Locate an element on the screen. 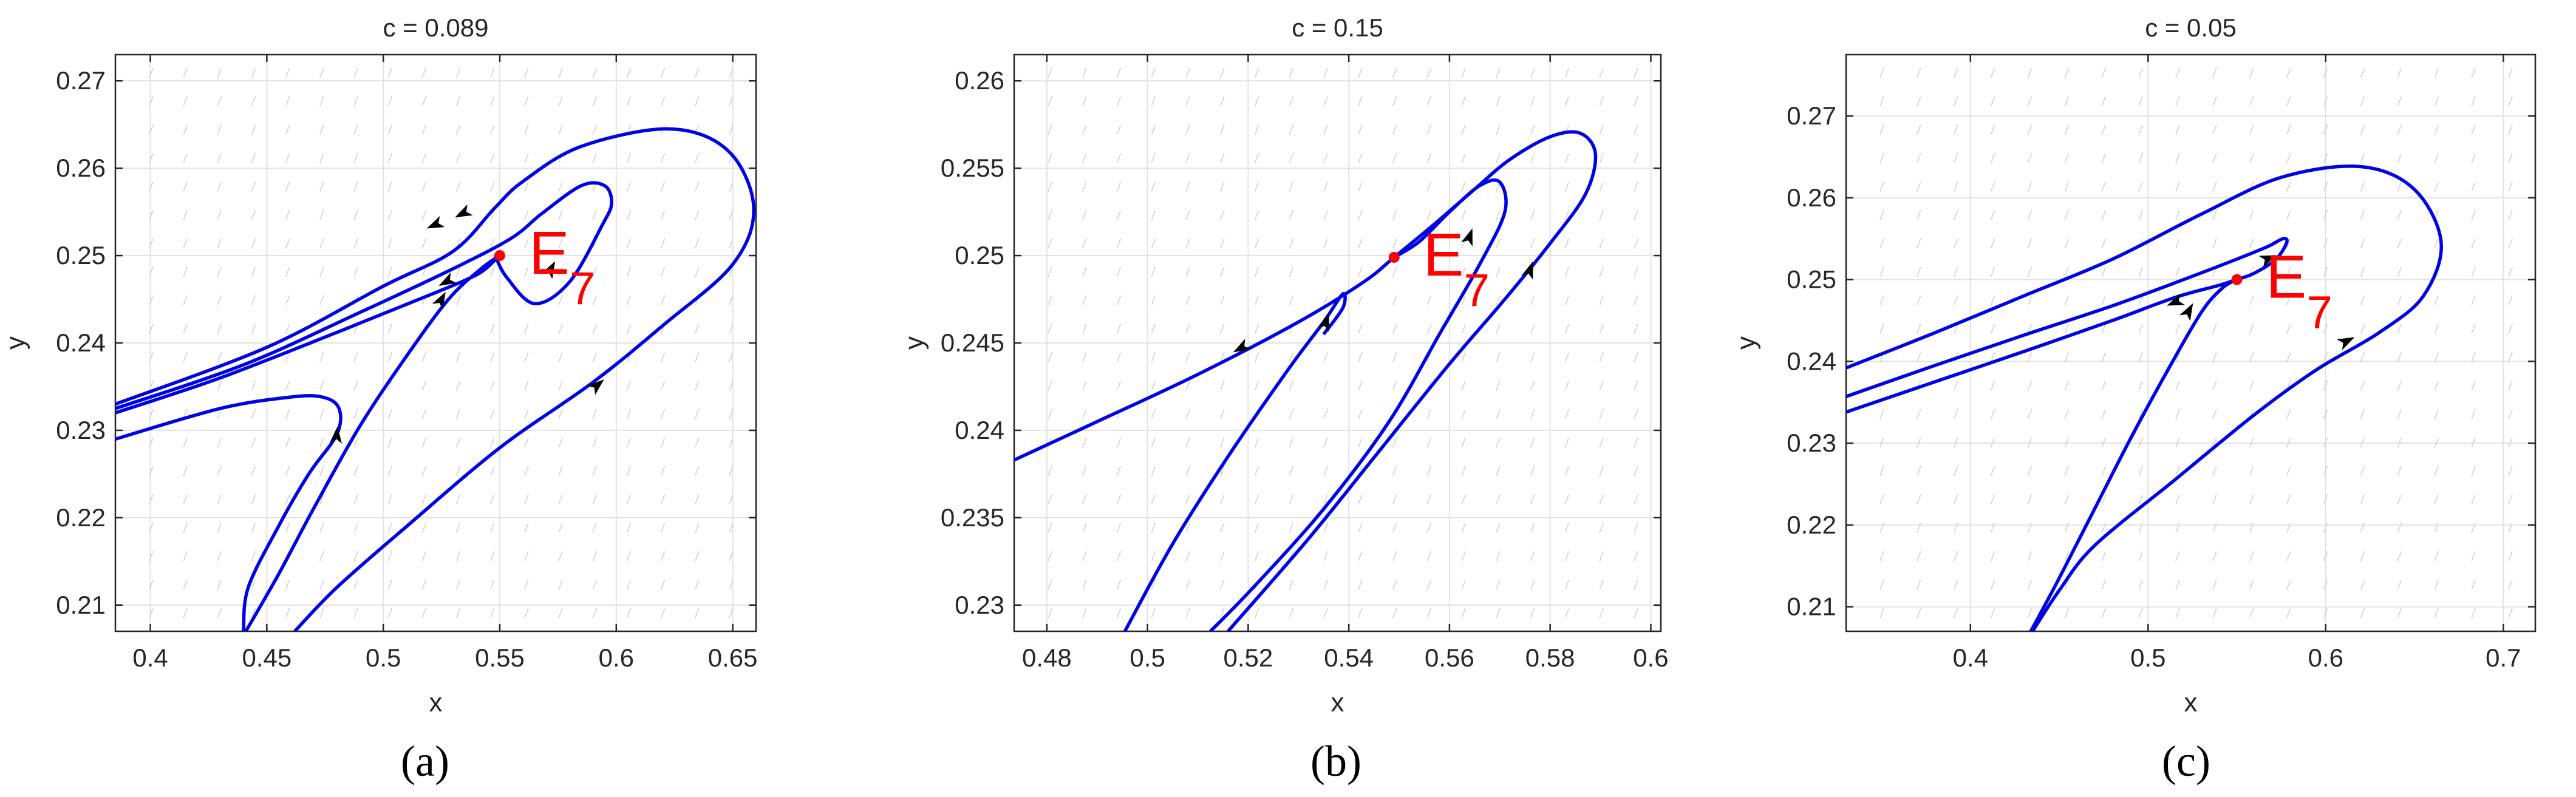 Image resolution: width=2576 pixels, height=797 pixels. y-tick-label: 0.25 is located at coordinates (81, 255).